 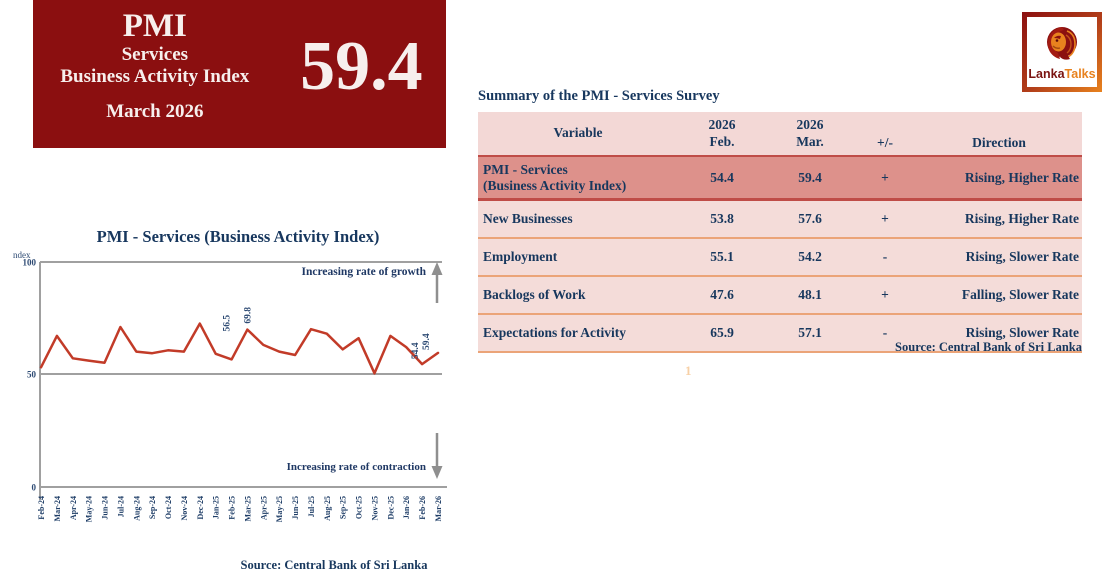 What do you see at coordinates (136, 508) in the screenshot?
I see `x-axis-tick-label: Aug-24` at bounding box center [136, 508].